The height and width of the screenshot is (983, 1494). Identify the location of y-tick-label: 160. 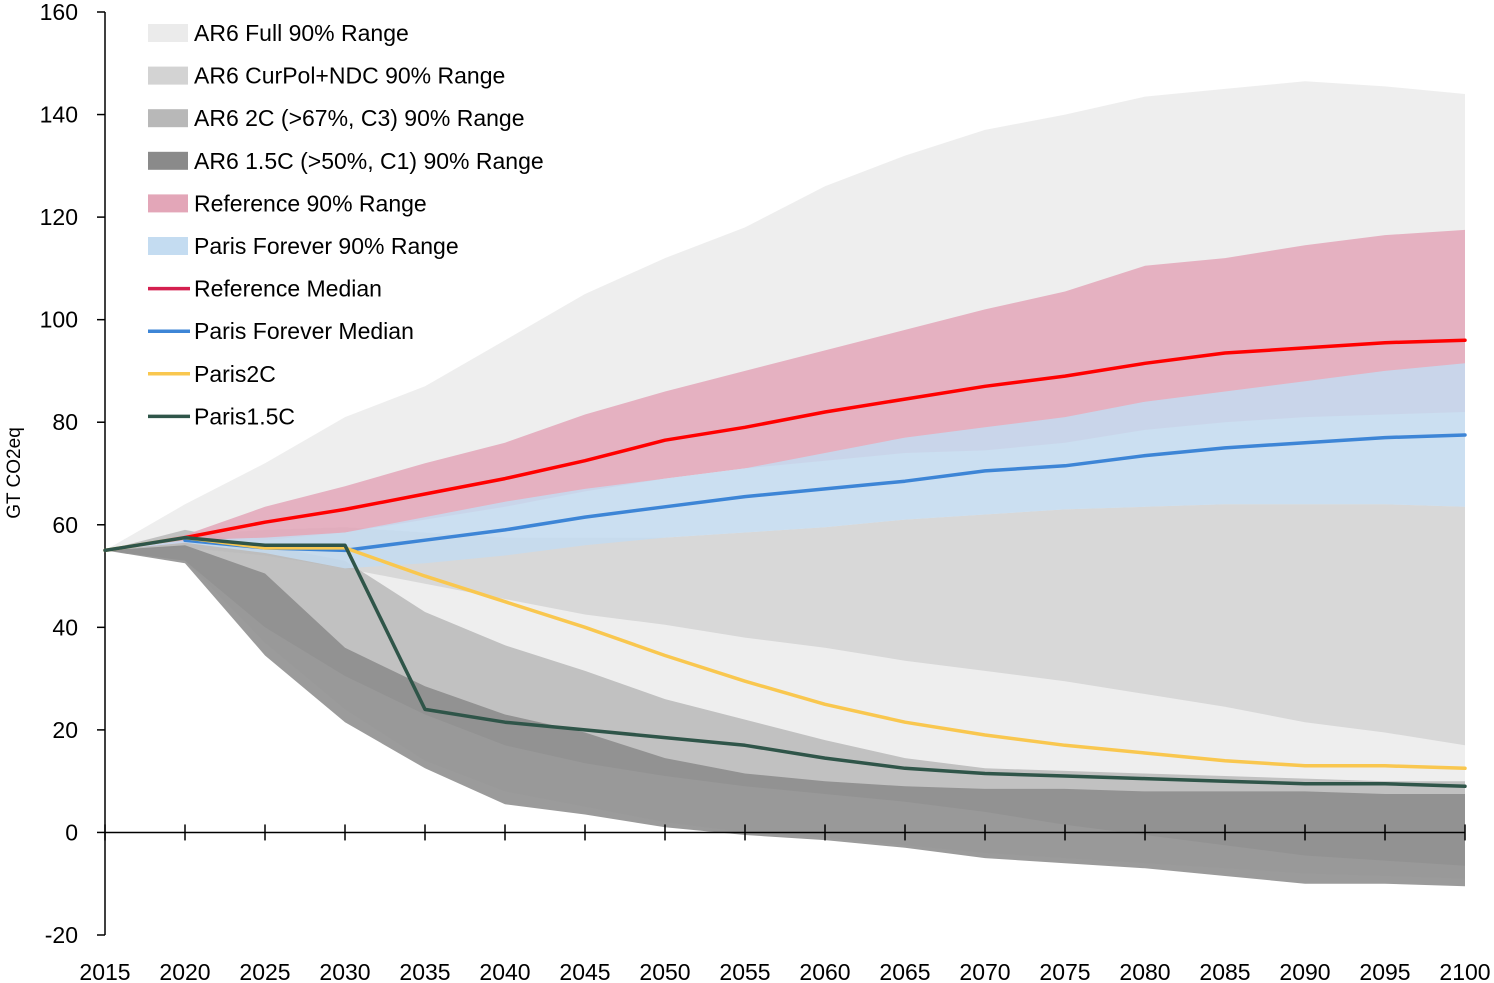
(59, 12).